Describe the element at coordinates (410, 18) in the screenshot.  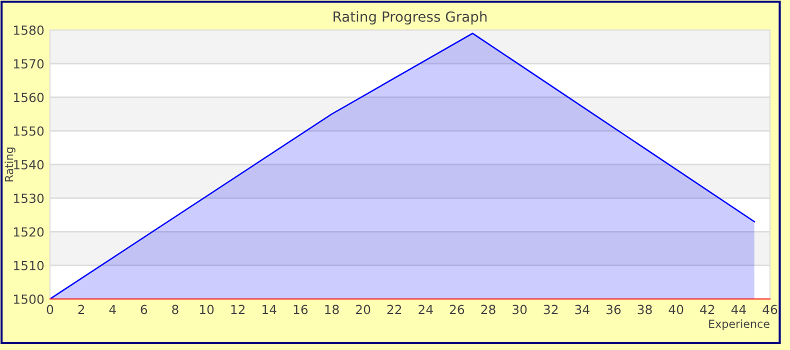
I see `chart-title: Rating Progress Graph` at that location.